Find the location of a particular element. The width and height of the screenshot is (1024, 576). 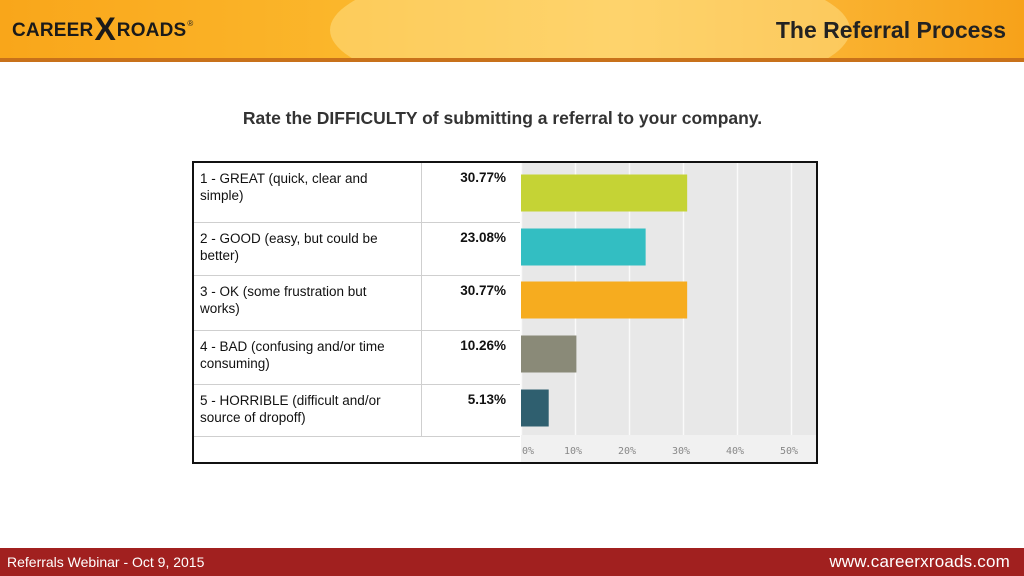

column-divider is located at coordinates (421, 299).